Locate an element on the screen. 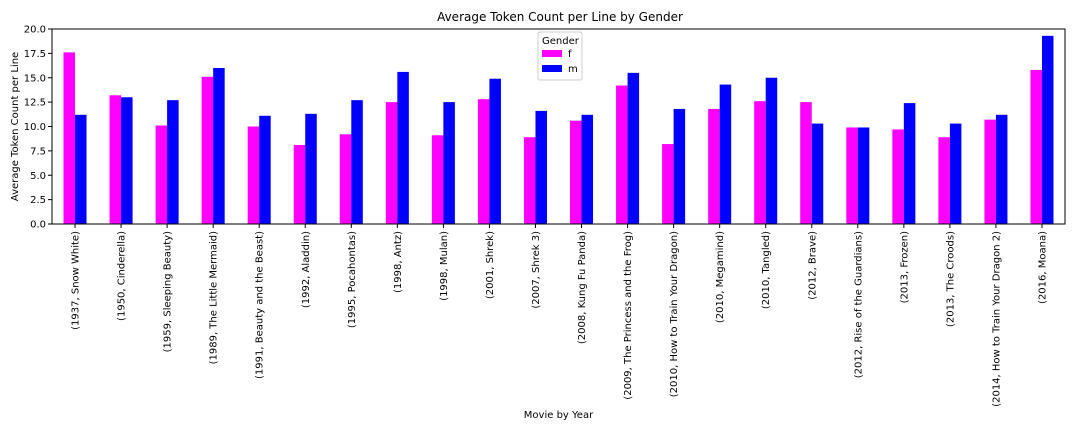 The image size is (1080, 432). x-tick-label: (1959, Sleeping Beauty) is located at coordinates (168, 291).